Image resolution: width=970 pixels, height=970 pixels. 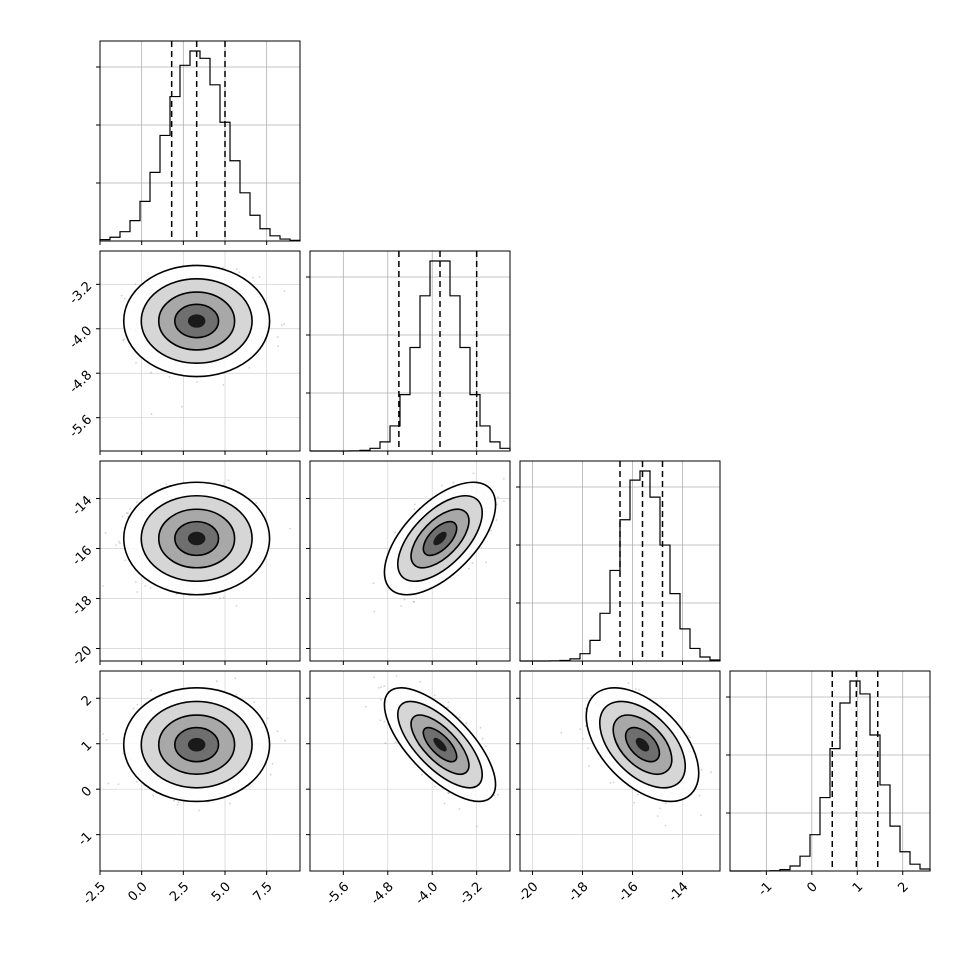 I want to click on y-tick-label: 1, so click(x=87, y=746).